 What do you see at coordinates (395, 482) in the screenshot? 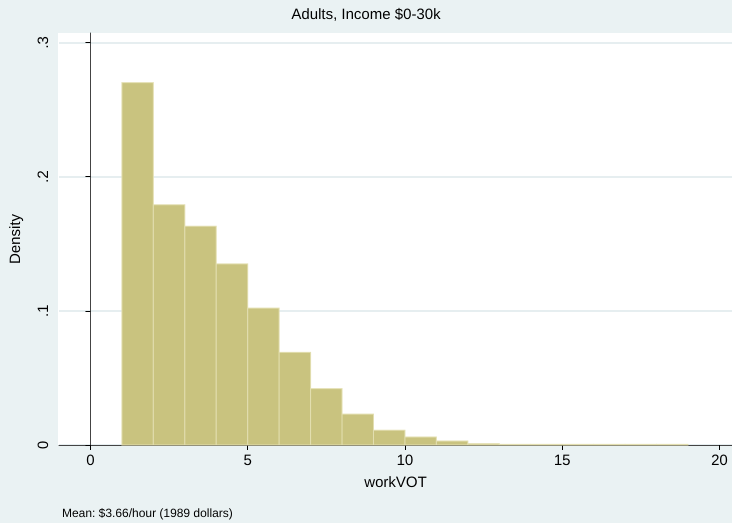
I see `x-axis-title: workVOT` at bounding box center [395, 482].